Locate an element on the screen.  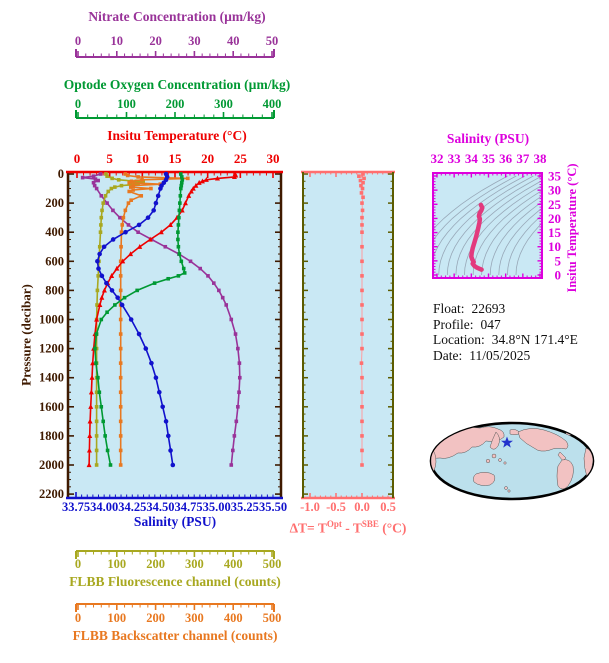
fluorescence-tick-label: 0 is located at coordinates (78, 564).